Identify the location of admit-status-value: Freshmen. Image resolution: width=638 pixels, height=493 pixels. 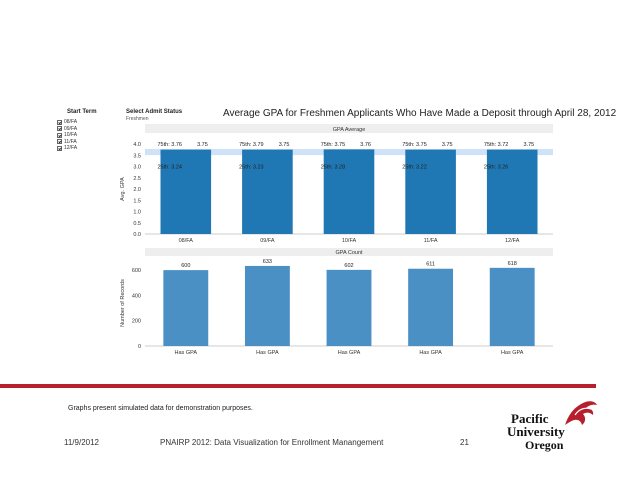
(137, 119).